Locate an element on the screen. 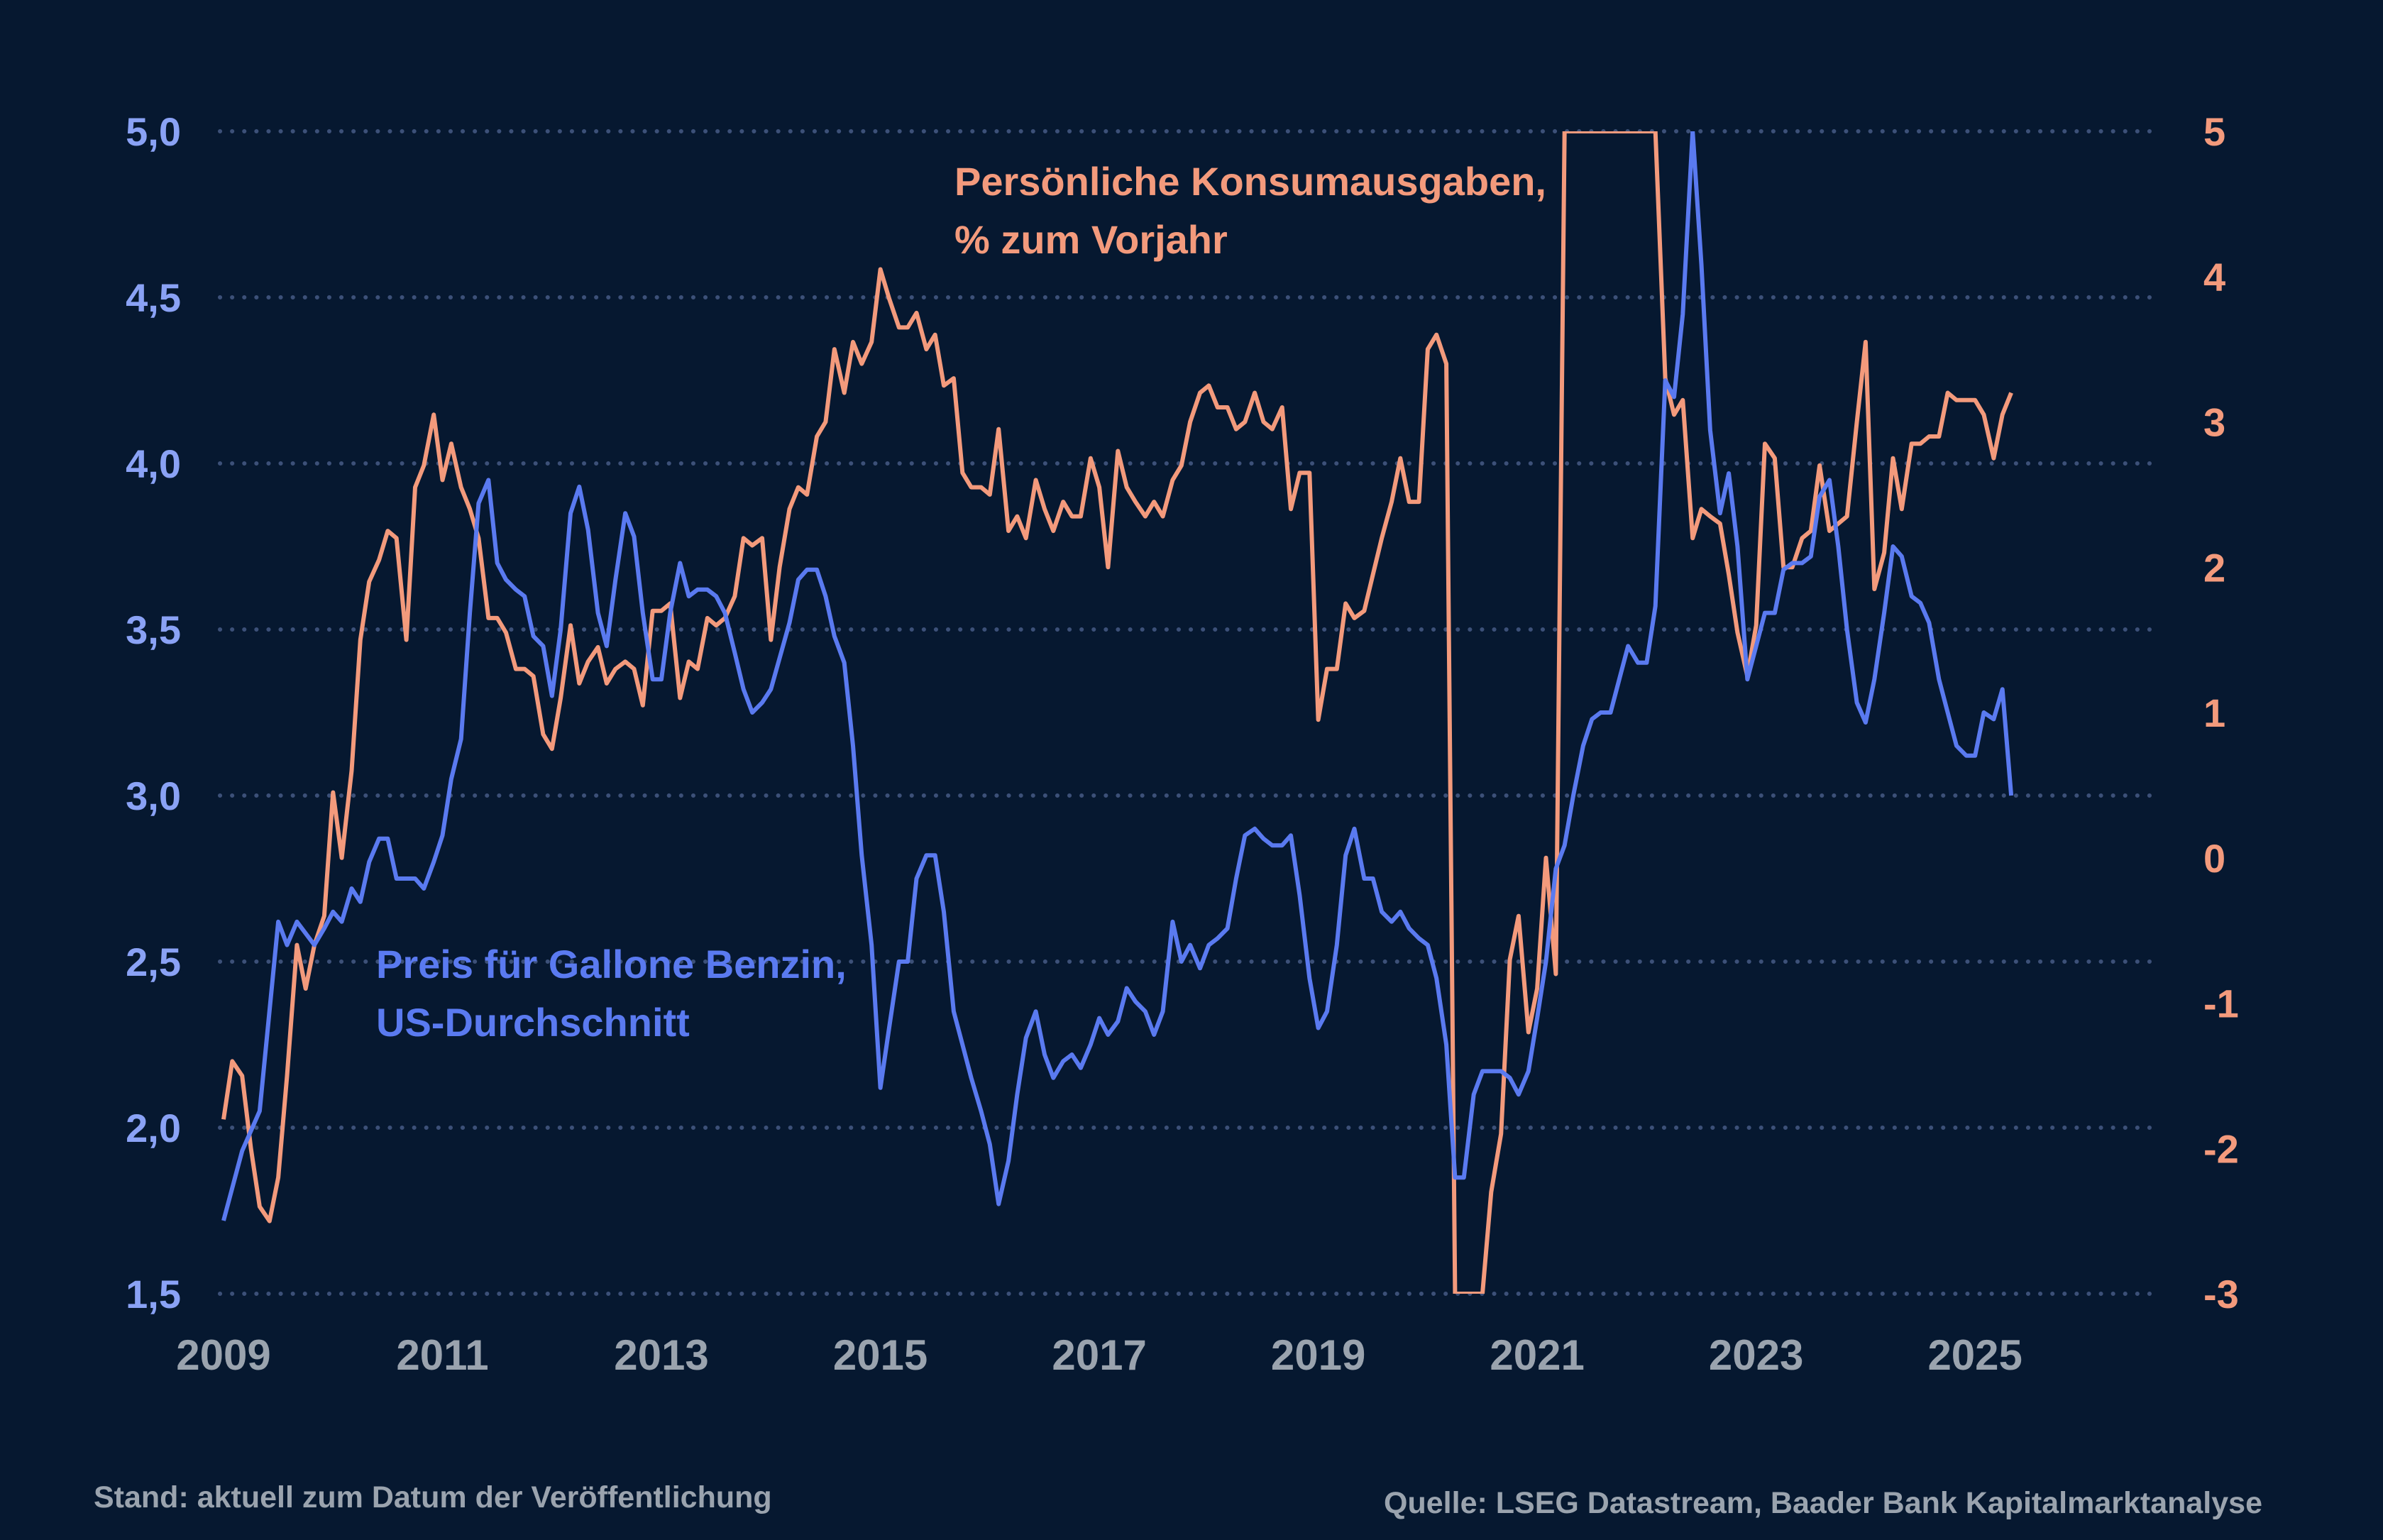 The width and height of the screenshot is (2383, 1540). right-tick-label: -3 is located at coordinates (2221, 1294).